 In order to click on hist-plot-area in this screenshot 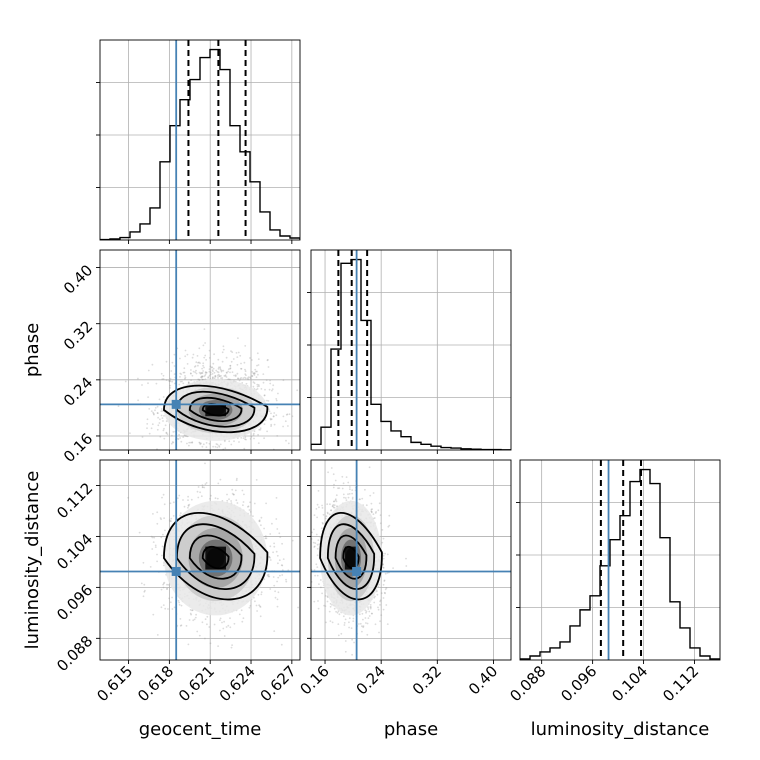, I will do `click(411, 350)`.